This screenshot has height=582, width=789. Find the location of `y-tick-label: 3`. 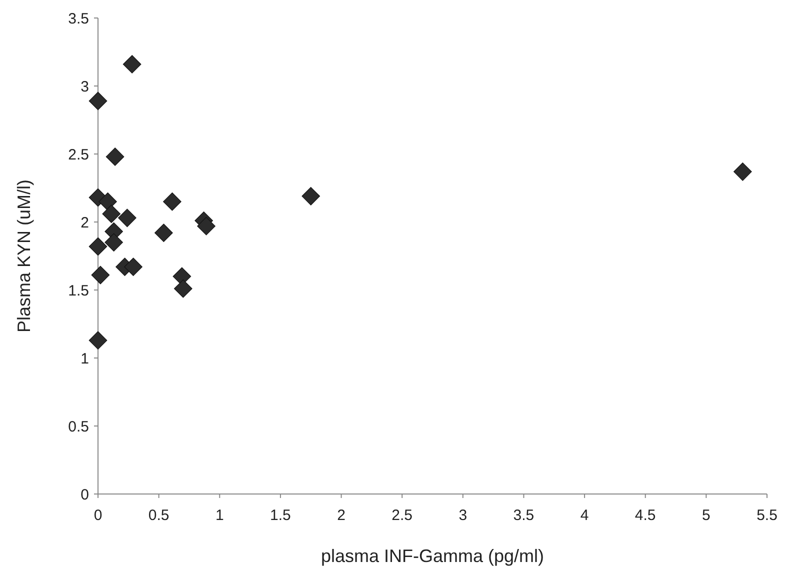

y-tick-label: 3 is located at coordinates (84, 87).